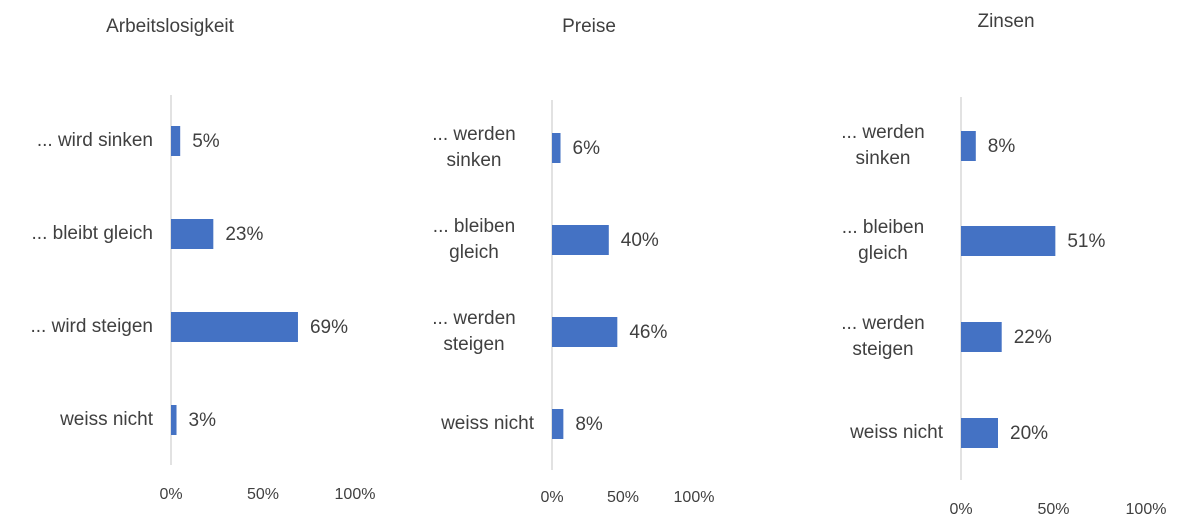 The height and width of the screenshot is (518, 1177). I want to click on chart-title: Preise, so click(589, 26).